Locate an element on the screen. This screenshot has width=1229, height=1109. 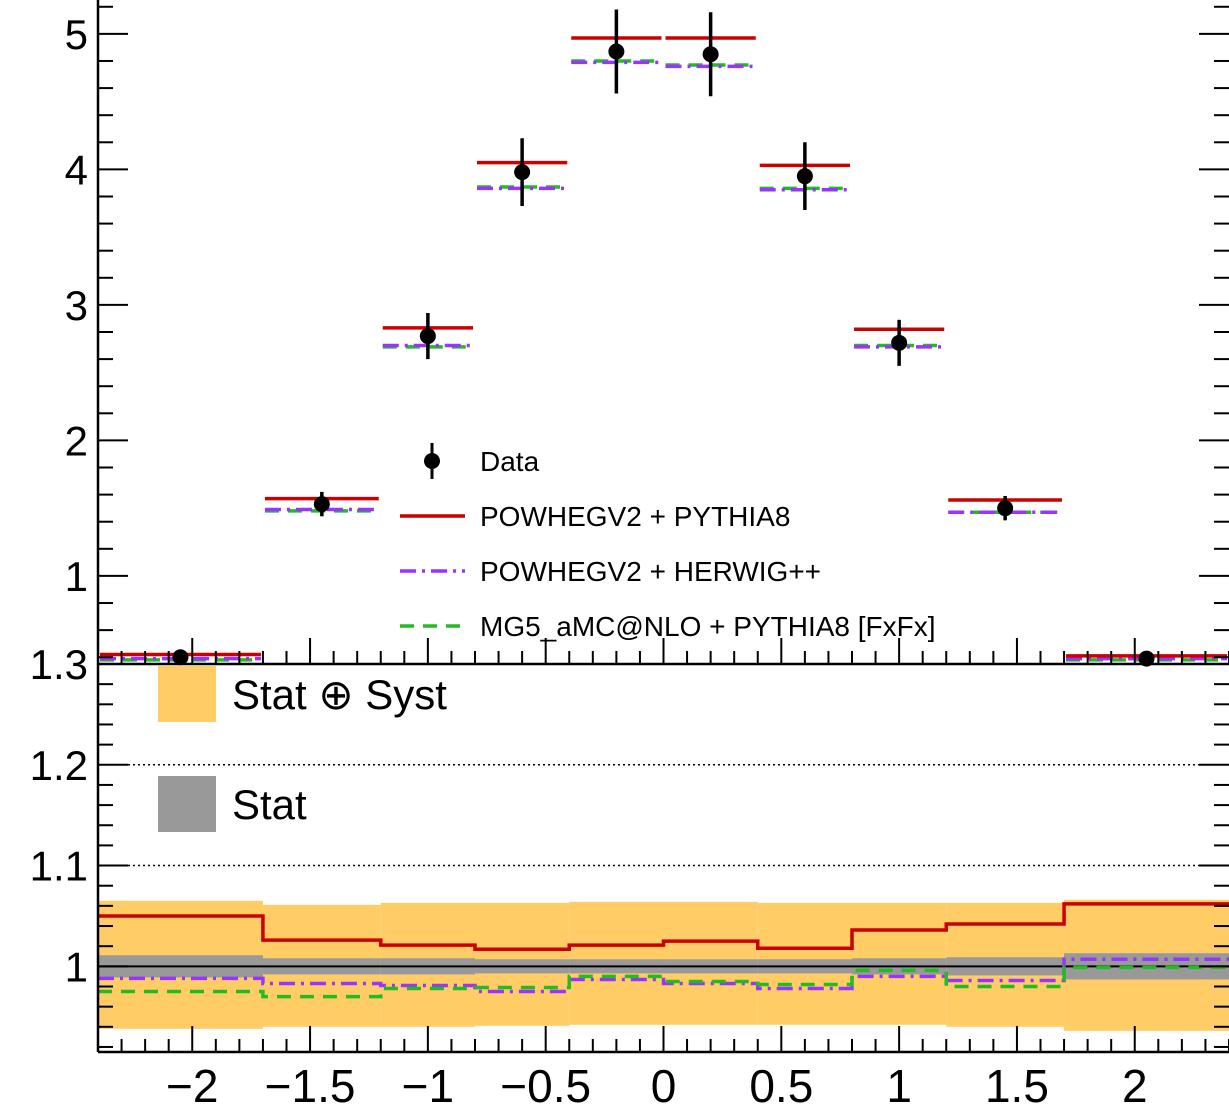
x-tick-label: 1 is located at coordinates (899, 1084).